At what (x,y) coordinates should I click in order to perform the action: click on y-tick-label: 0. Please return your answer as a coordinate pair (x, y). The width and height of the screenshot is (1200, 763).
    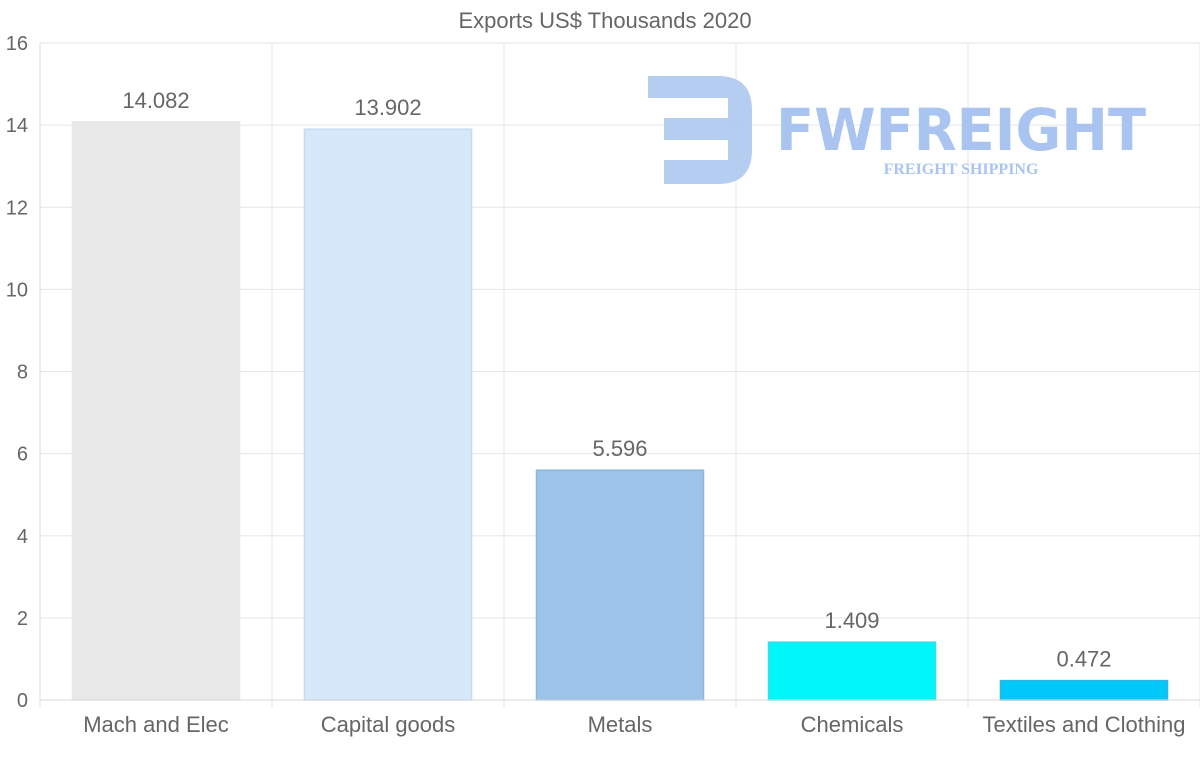
    Looking at the image, I should click on (22, 701).